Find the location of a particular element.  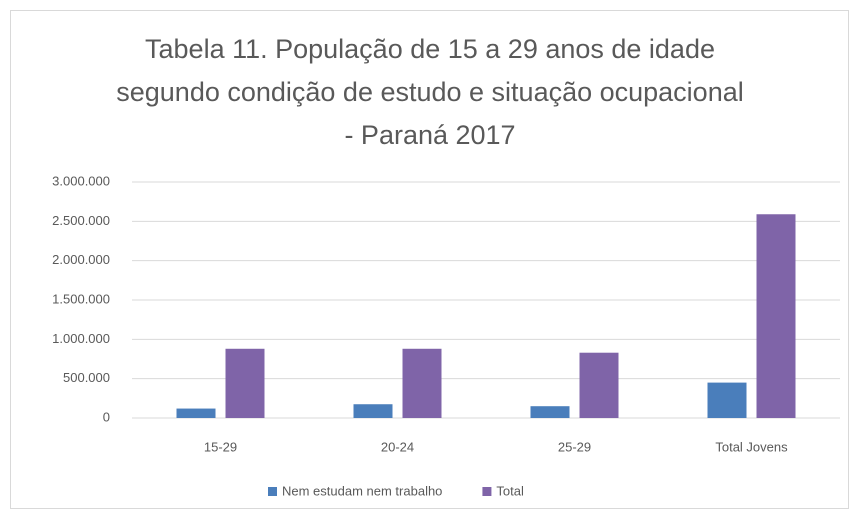

y-tick-label: 1.000.000 is located at coordinates (81, 338).